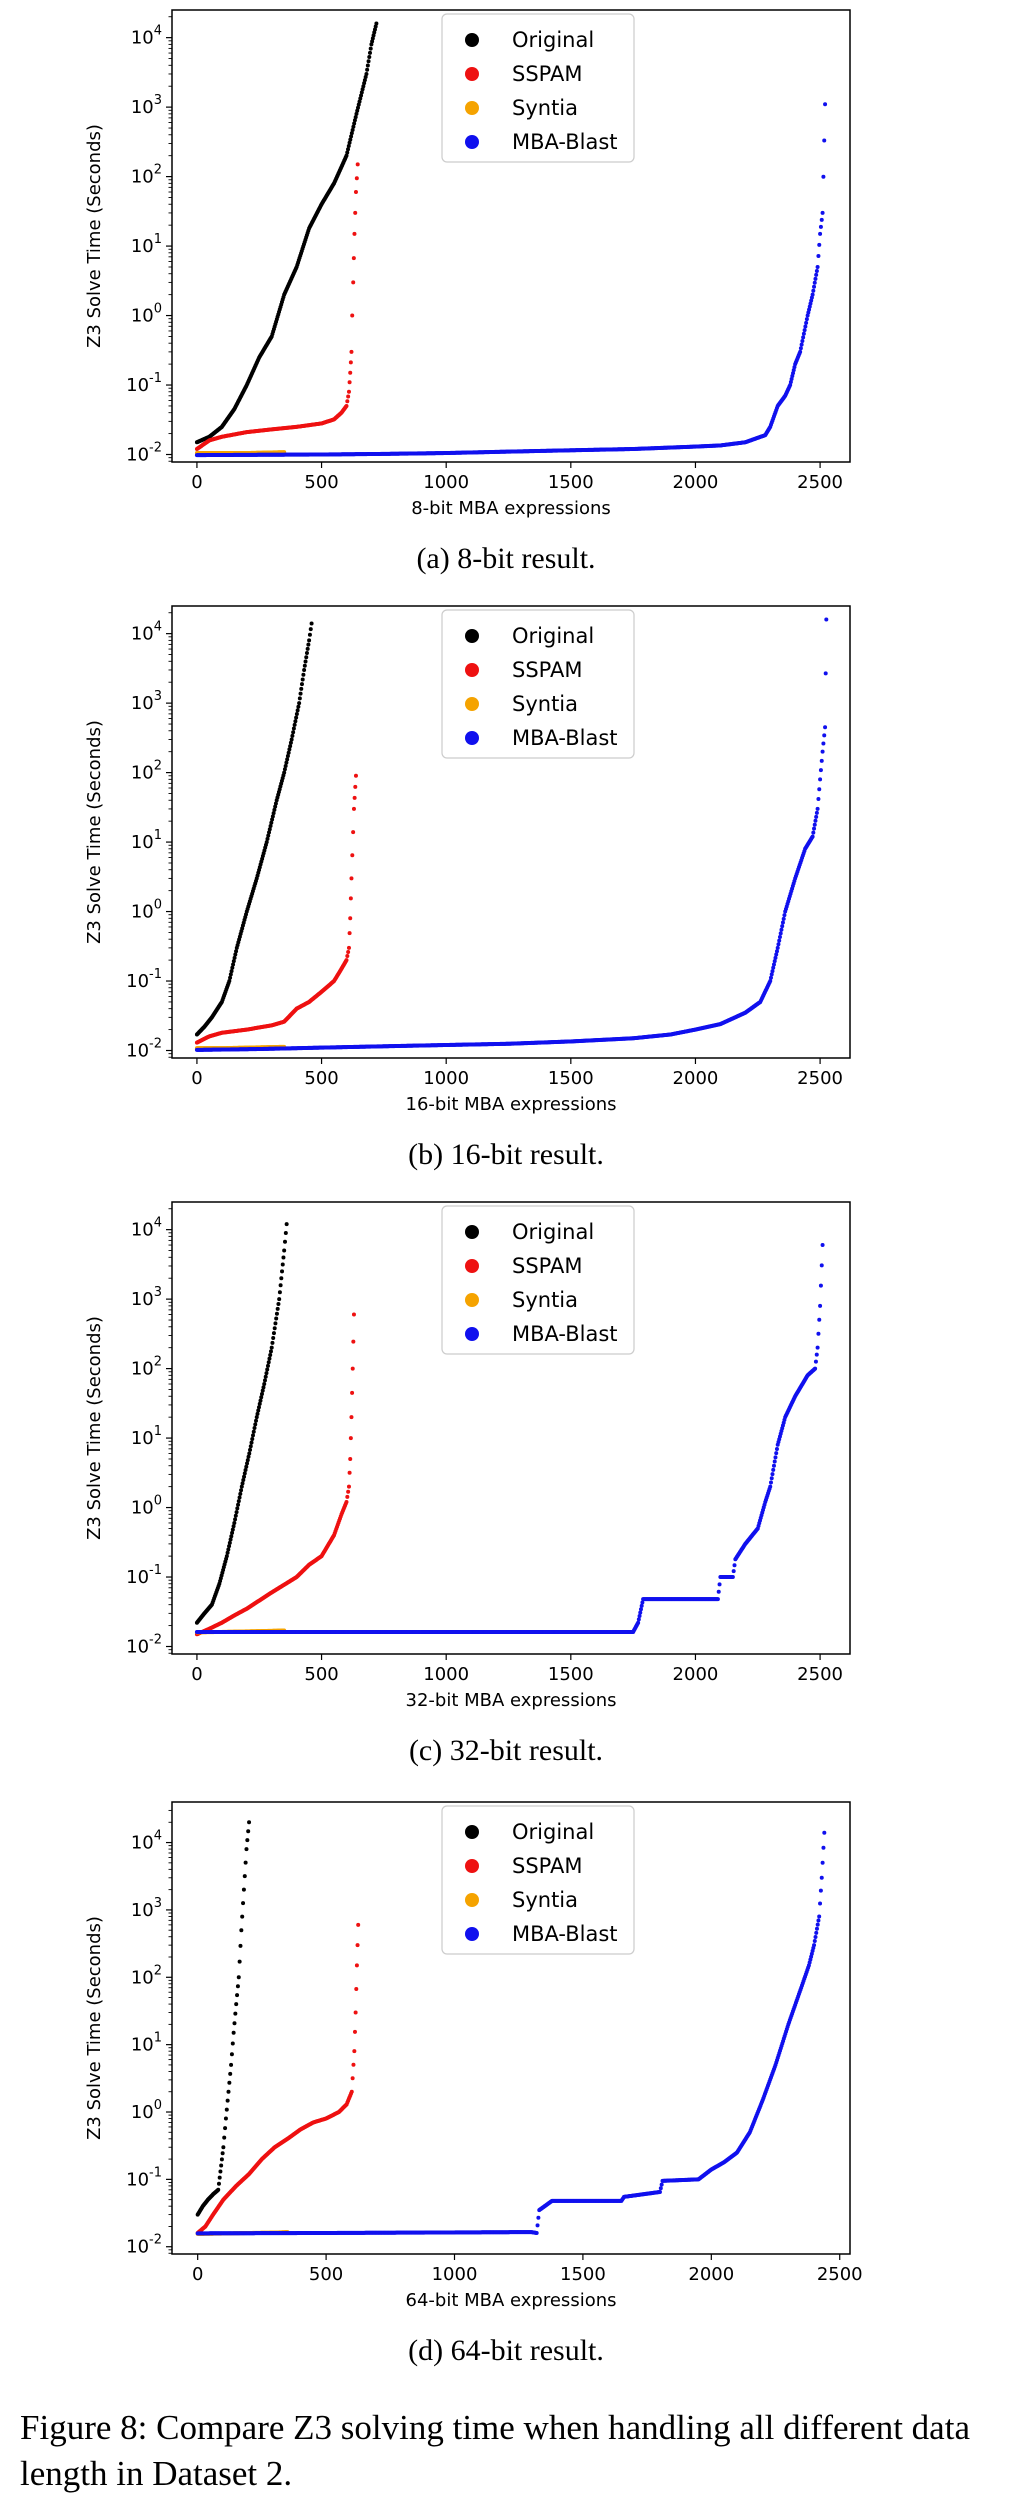  I want to click on legend-marker-syntia, so click(472, 108).